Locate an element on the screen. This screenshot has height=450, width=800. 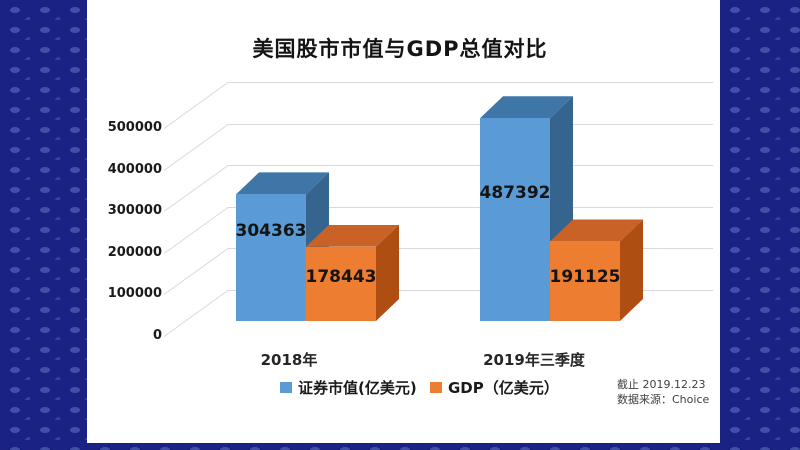
y-axis-tick-100000: 100000 is located at coordinates (134, 294).